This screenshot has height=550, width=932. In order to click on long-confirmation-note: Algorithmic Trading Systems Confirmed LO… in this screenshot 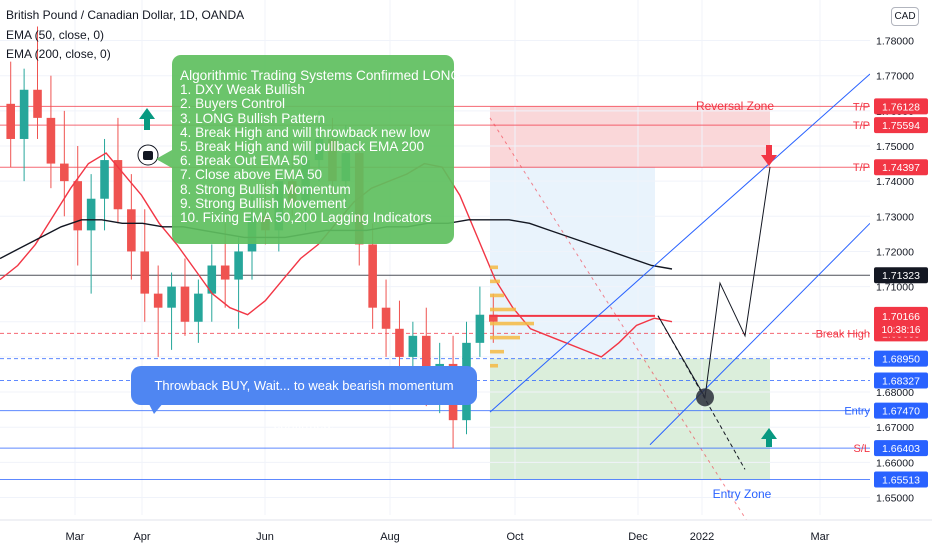, I will do `click(318, 149)`.